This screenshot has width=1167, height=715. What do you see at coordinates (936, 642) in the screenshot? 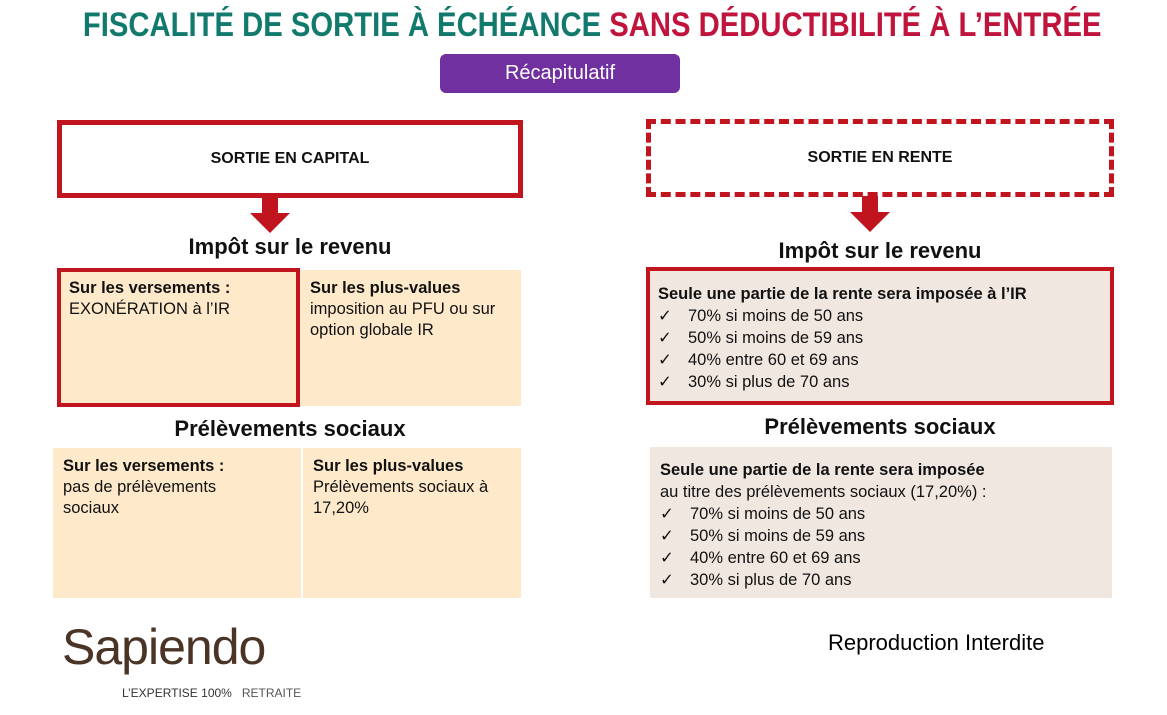
I see `footer-notice: Reproduction Interdite` at bounding box center [936, 642].